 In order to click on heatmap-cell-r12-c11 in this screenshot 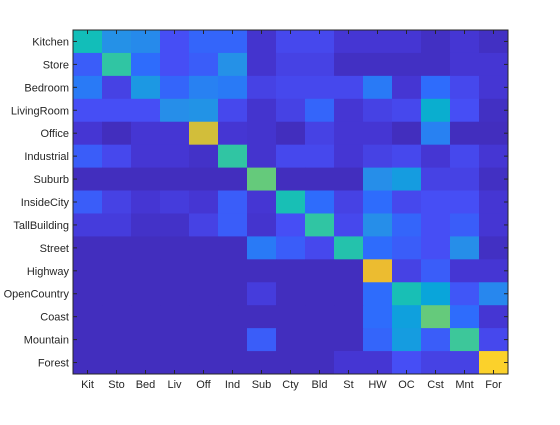, I will do `click(407, 317)`.